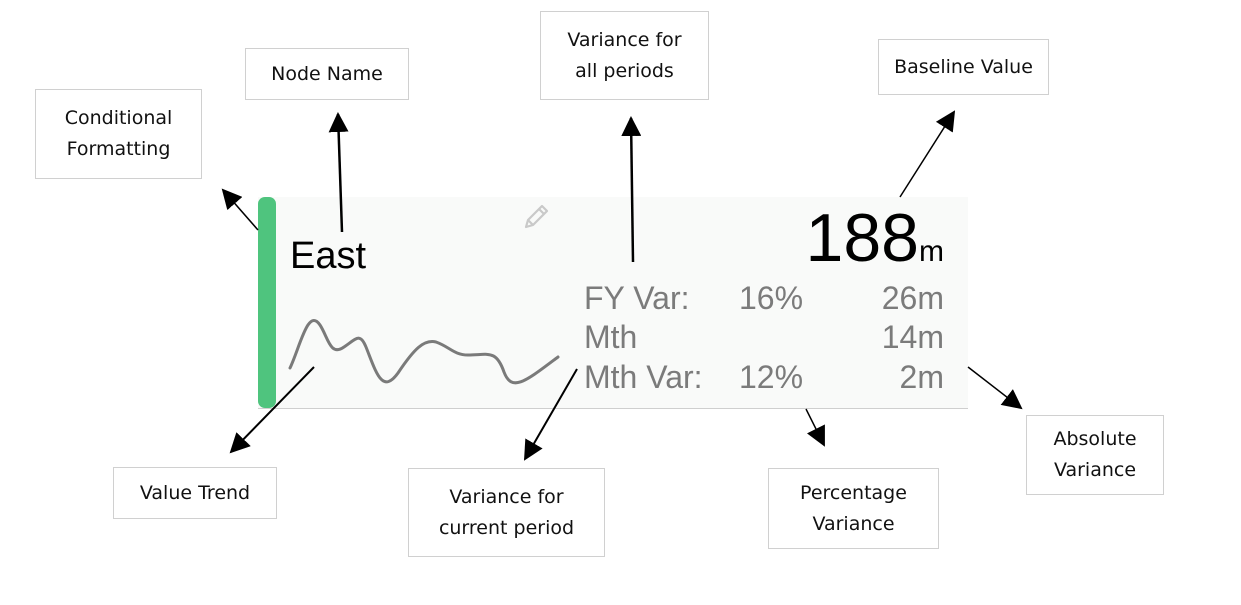  I want to click on arrow-baseline-value, so click(927, 154).